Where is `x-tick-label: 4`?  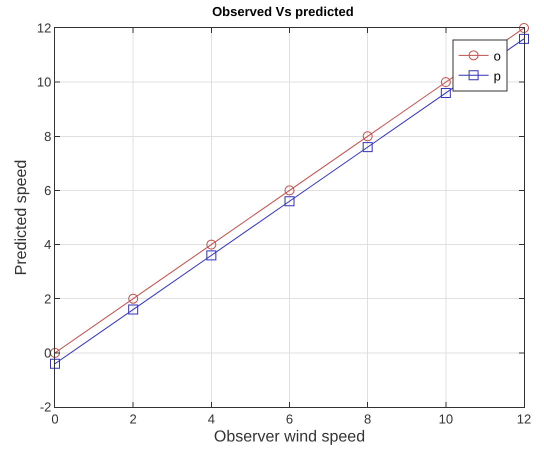
x-tick-label: 4 is located at coordinates (211, 419).